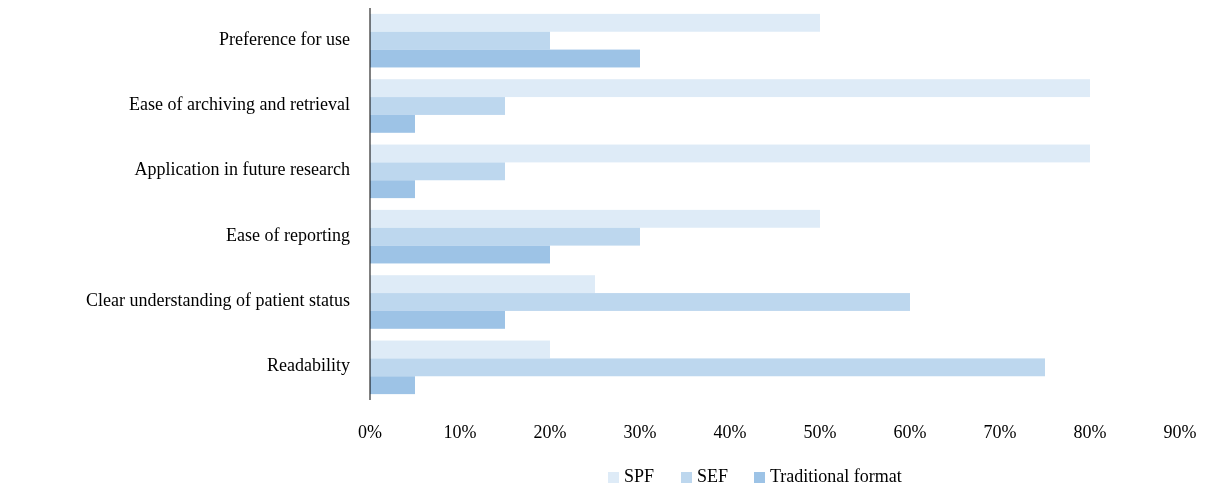  I want to click on x-tick-label: 50%, so click(820, 432).